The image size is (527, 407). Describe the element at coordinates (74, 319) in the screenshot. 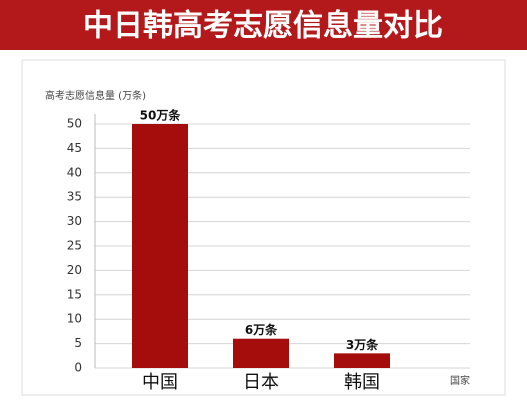

I see `y-tick-label: 10` at that location.